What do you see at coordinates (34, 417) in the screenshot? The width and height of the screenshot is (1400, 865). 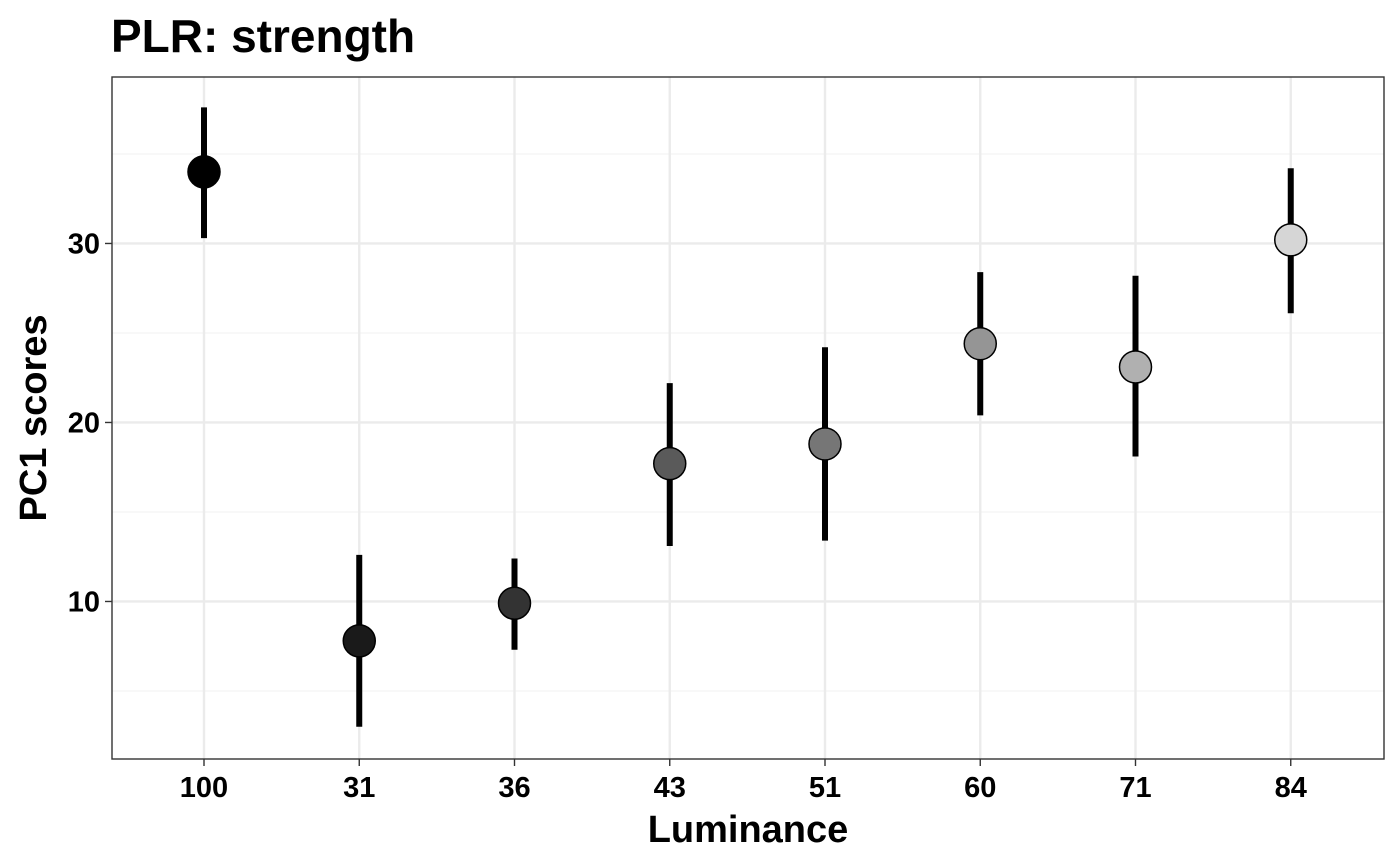 I see `y-axis-title: PC1 scores` at bounding box center [34, 417].